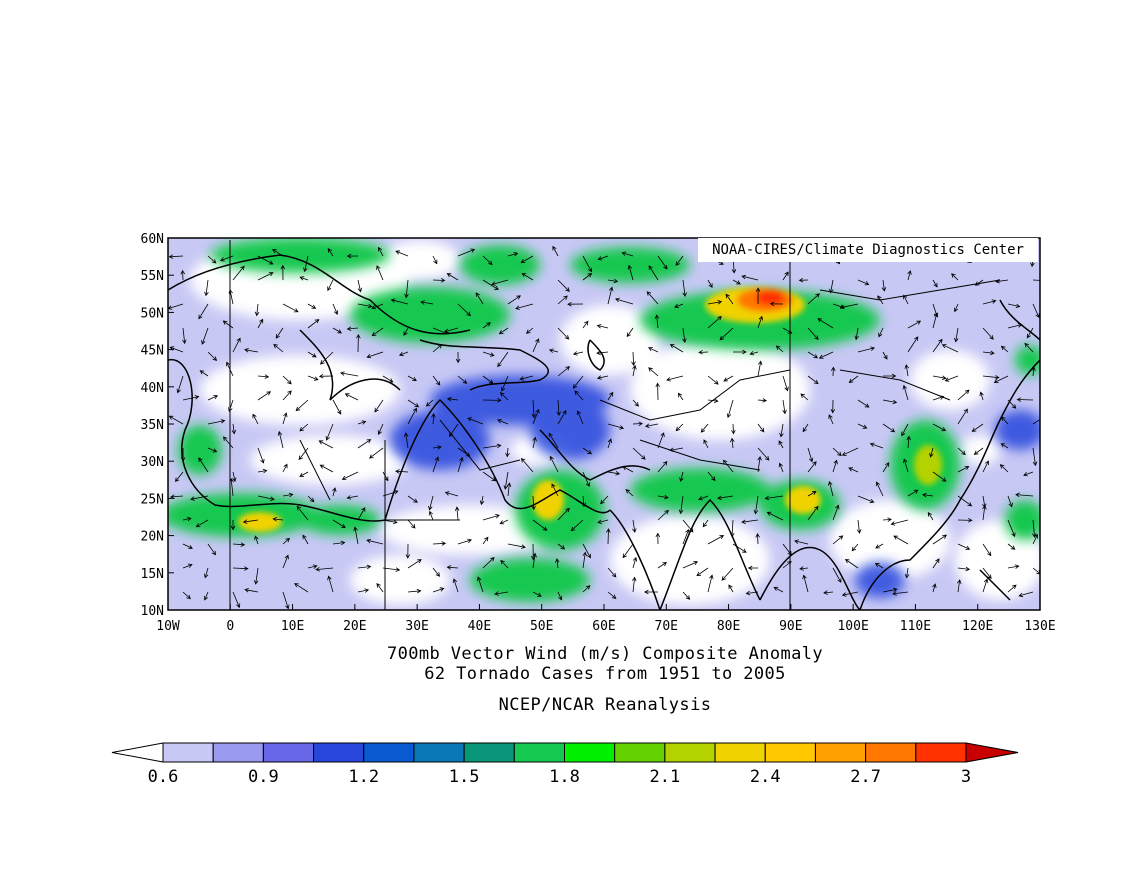 This screenshot has width=1130, height=874. Describe the element at coordinates (168, 626) in the screenshot. I see `lon-label: 10W` at that location.